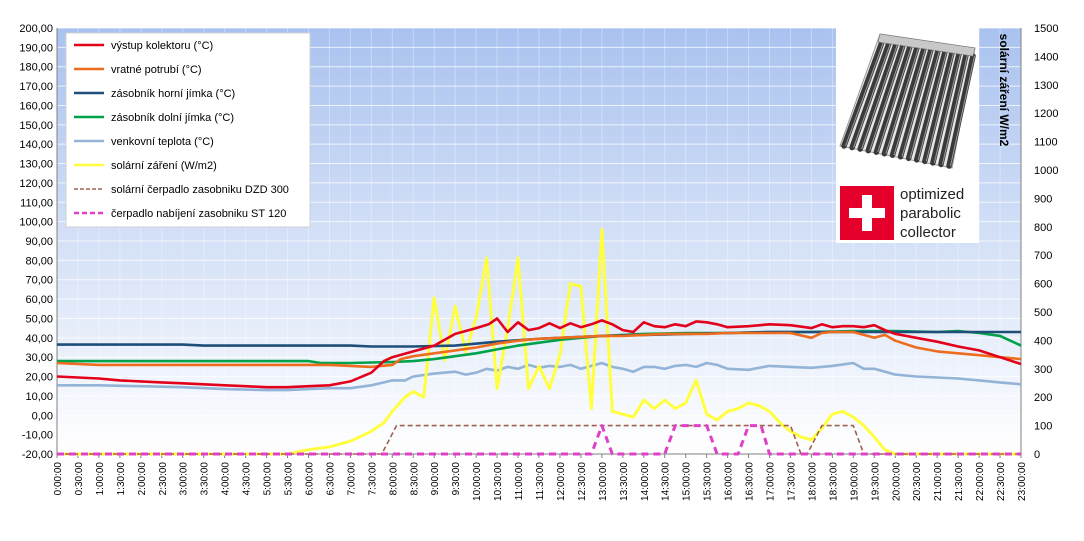 Image resolution: width=1084 pixels, height=541 pixels. What do you see at coordinates (867, 213) in the screenshot?
I see `swiss-flag-icon` at bounding box center [867, 213].